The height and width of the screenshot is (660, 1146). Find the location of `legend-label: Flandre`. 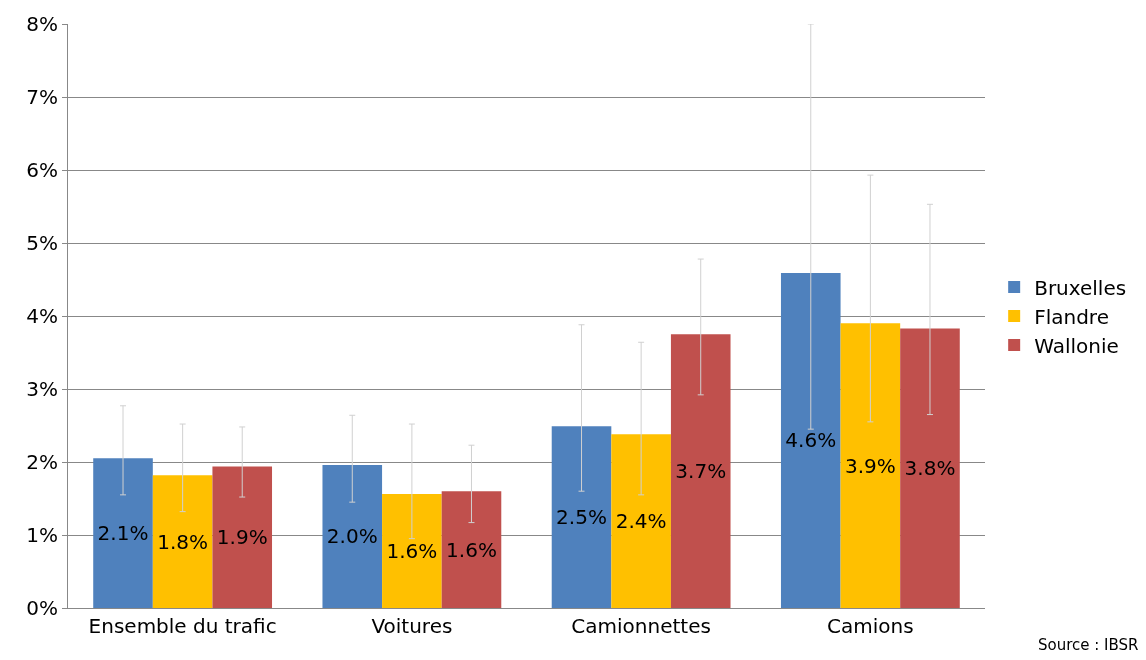

legend-label: Flandre is located at coordinates (1071, 316).